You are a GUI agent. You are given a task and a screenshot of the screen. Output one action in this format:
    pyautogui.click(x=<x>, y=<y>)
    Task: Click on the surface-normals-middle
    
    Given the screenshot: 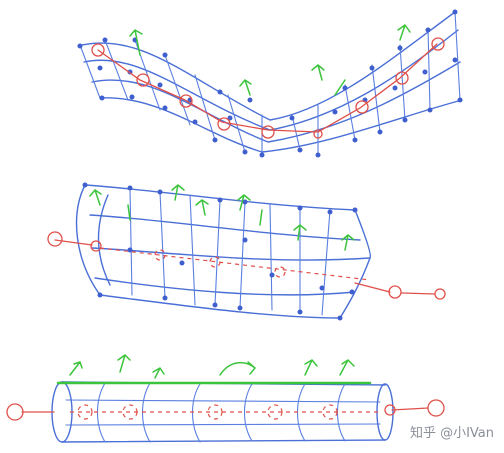 What is the action you would take?
    pyautogui.click(x=222, y=217)
    